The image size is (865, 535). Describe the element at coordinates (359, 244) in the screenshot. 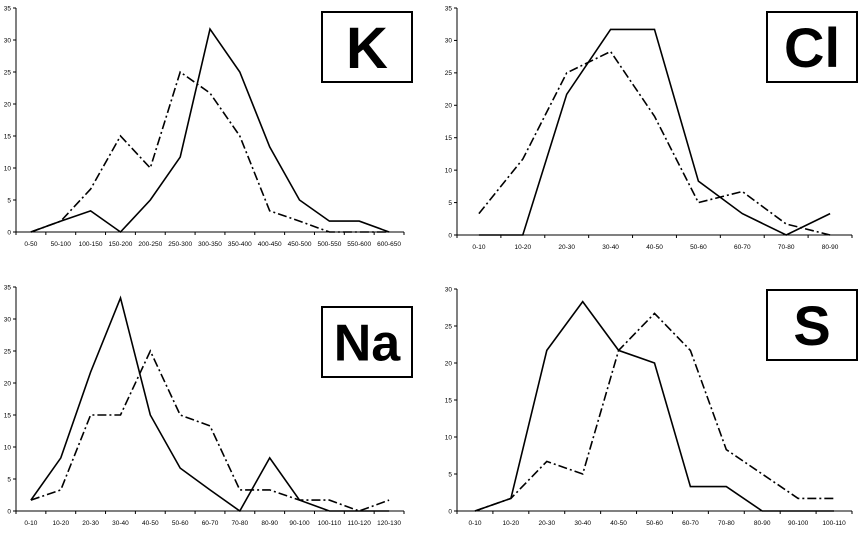

I see `x-tick-label: 550-600` at that location.